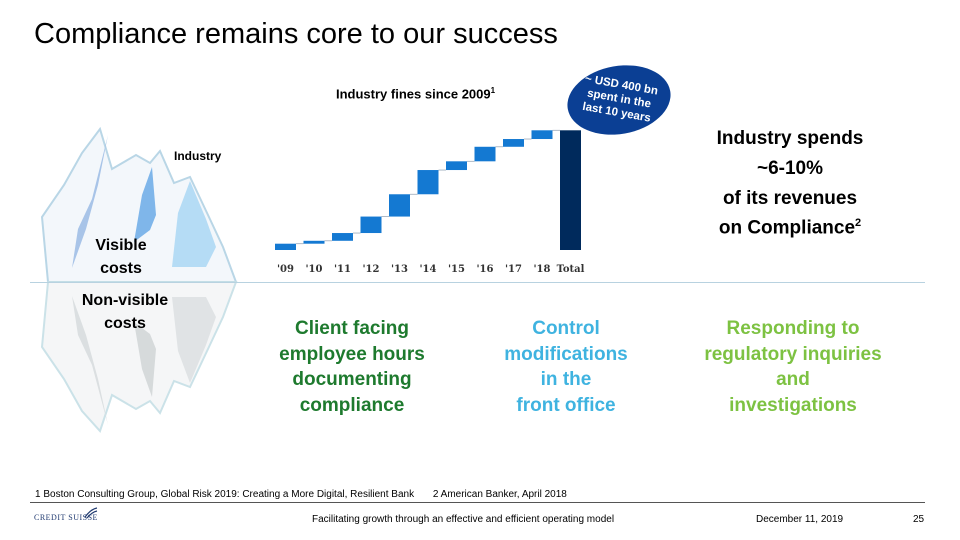 This screenshot has height=540, width=960. I want to click on x-tick-label: '12, so click(371, 269).